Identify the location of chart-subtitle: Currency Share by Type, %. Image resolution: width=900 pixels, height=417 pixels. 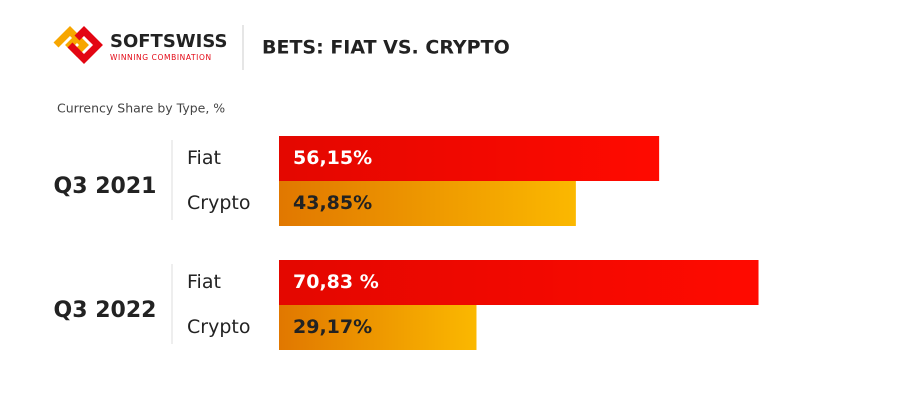
(141, 108).